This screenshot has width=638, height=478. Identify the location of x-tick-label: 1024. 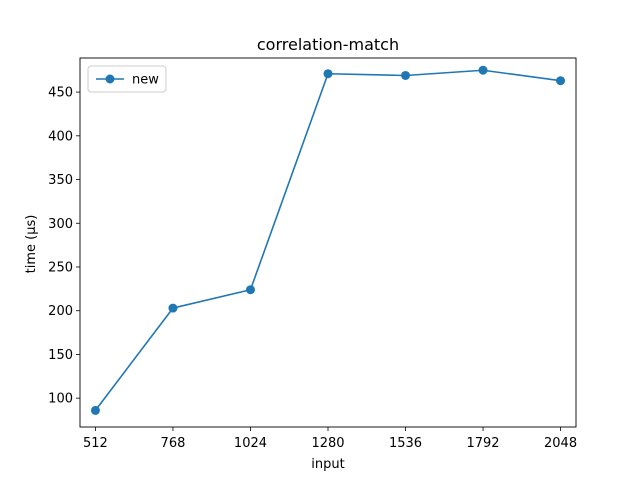
(250, 443).